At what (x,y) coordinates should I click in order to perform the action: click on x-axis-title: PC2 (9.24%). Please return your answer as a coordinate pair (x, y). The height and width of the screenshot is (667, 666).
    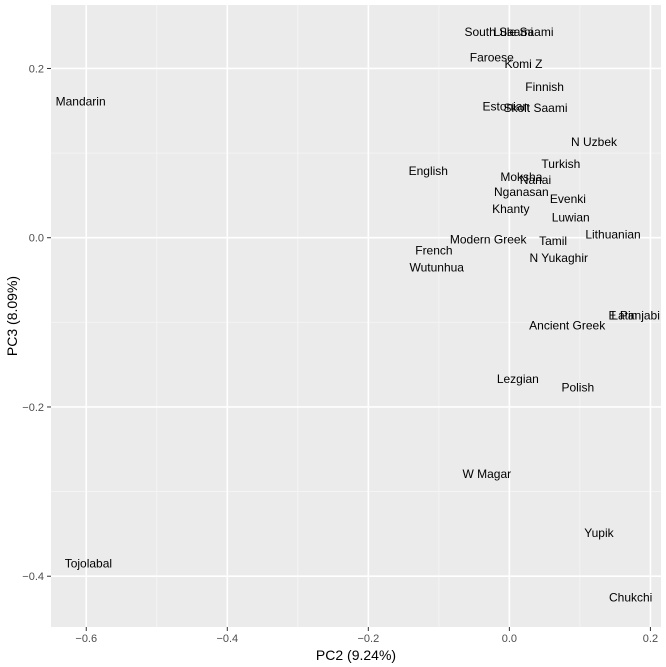
    Looking at the image, I should click on (356, 655).